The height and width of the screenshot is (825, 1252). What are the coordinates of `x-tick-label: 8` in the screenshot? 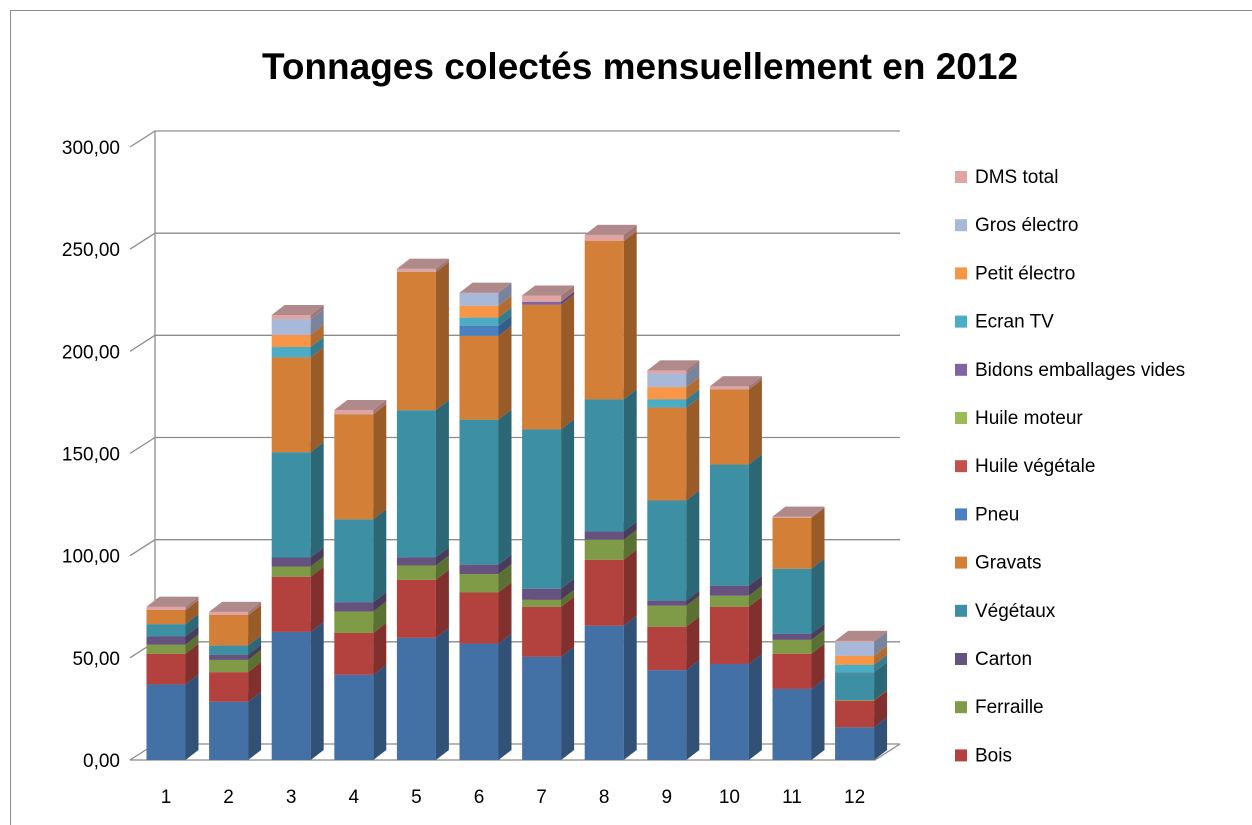 It's located at (604, 797).